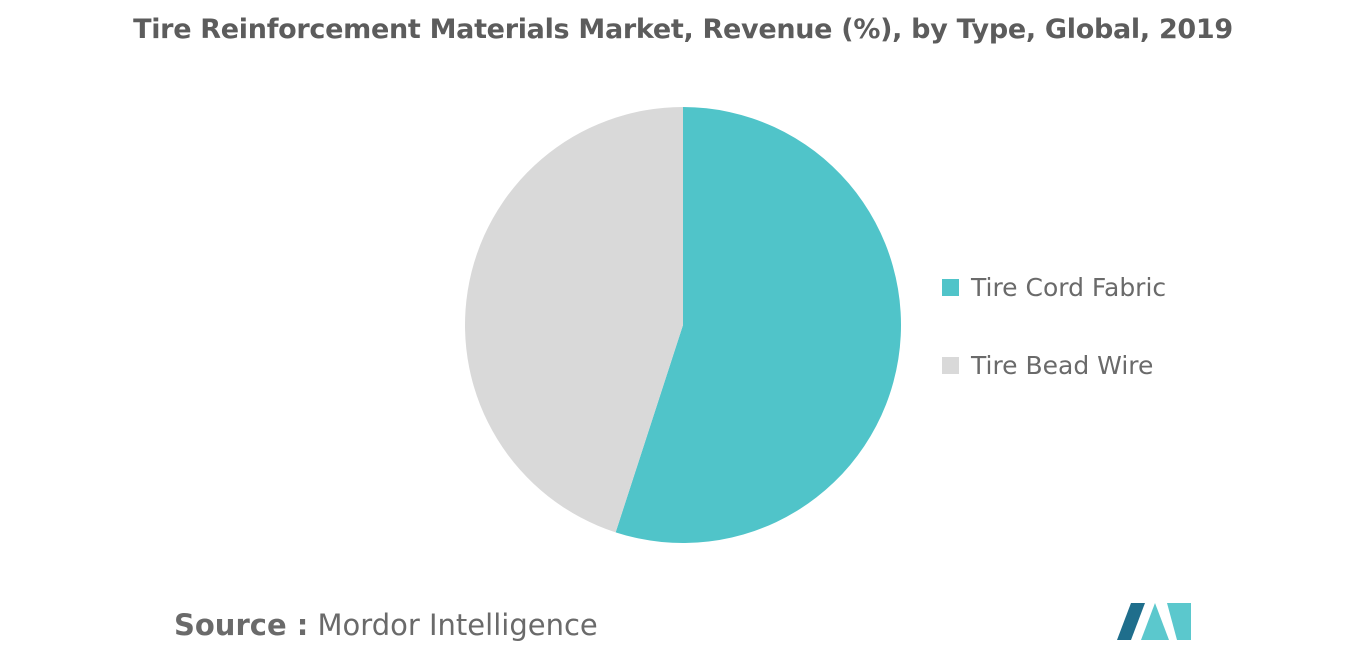  Describe the element at coordinates (950, 287) in the screenshot. I see `legend-swatch-tire-cord-fabric` at that location.